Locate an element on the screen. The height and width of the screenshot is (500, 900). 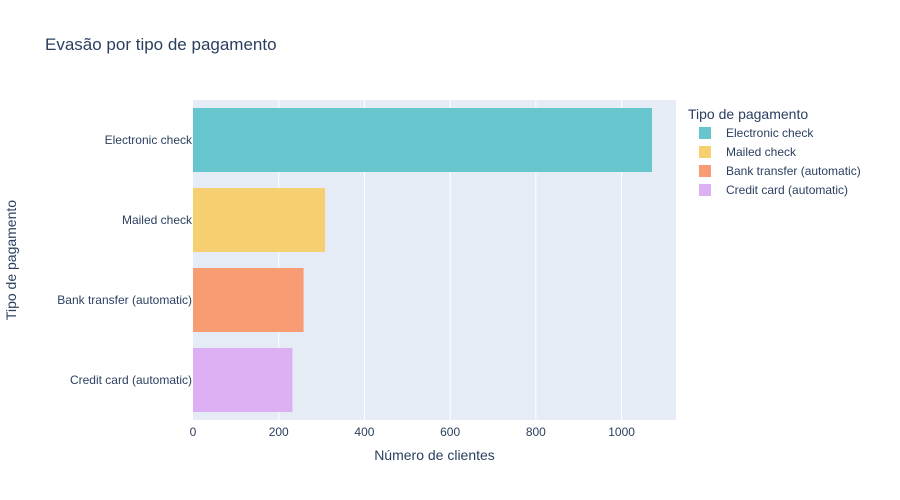
legend-entry: Electronic check is located at coordinates (770, 133).